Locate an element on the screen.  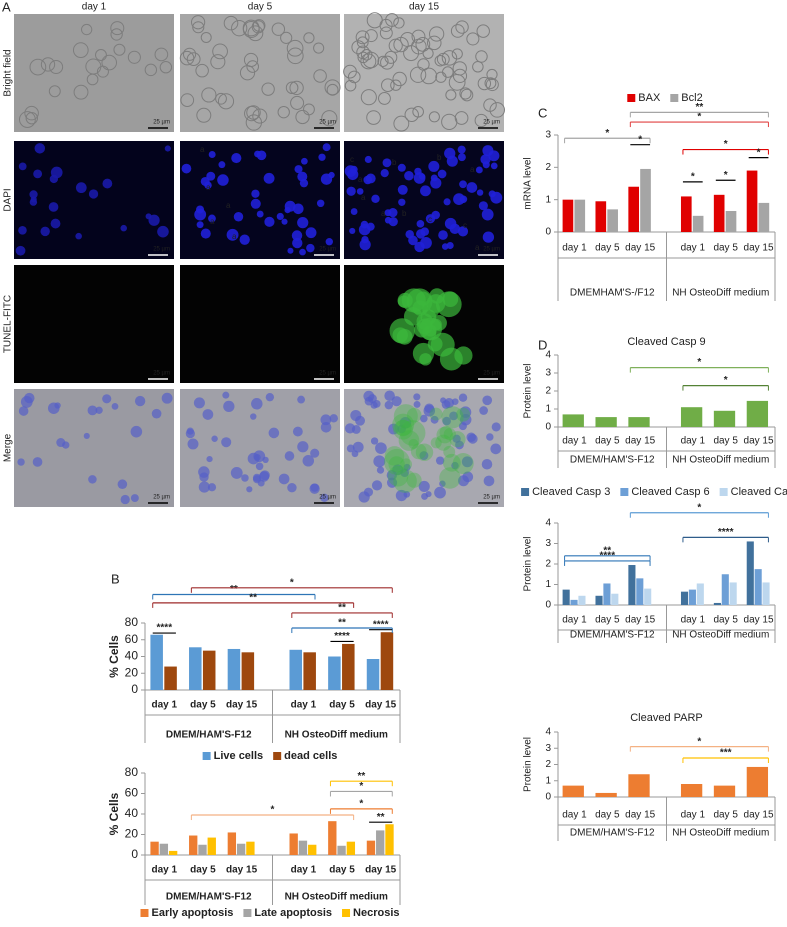
y-tick-label: 20 is located at coordinates (132, 834).